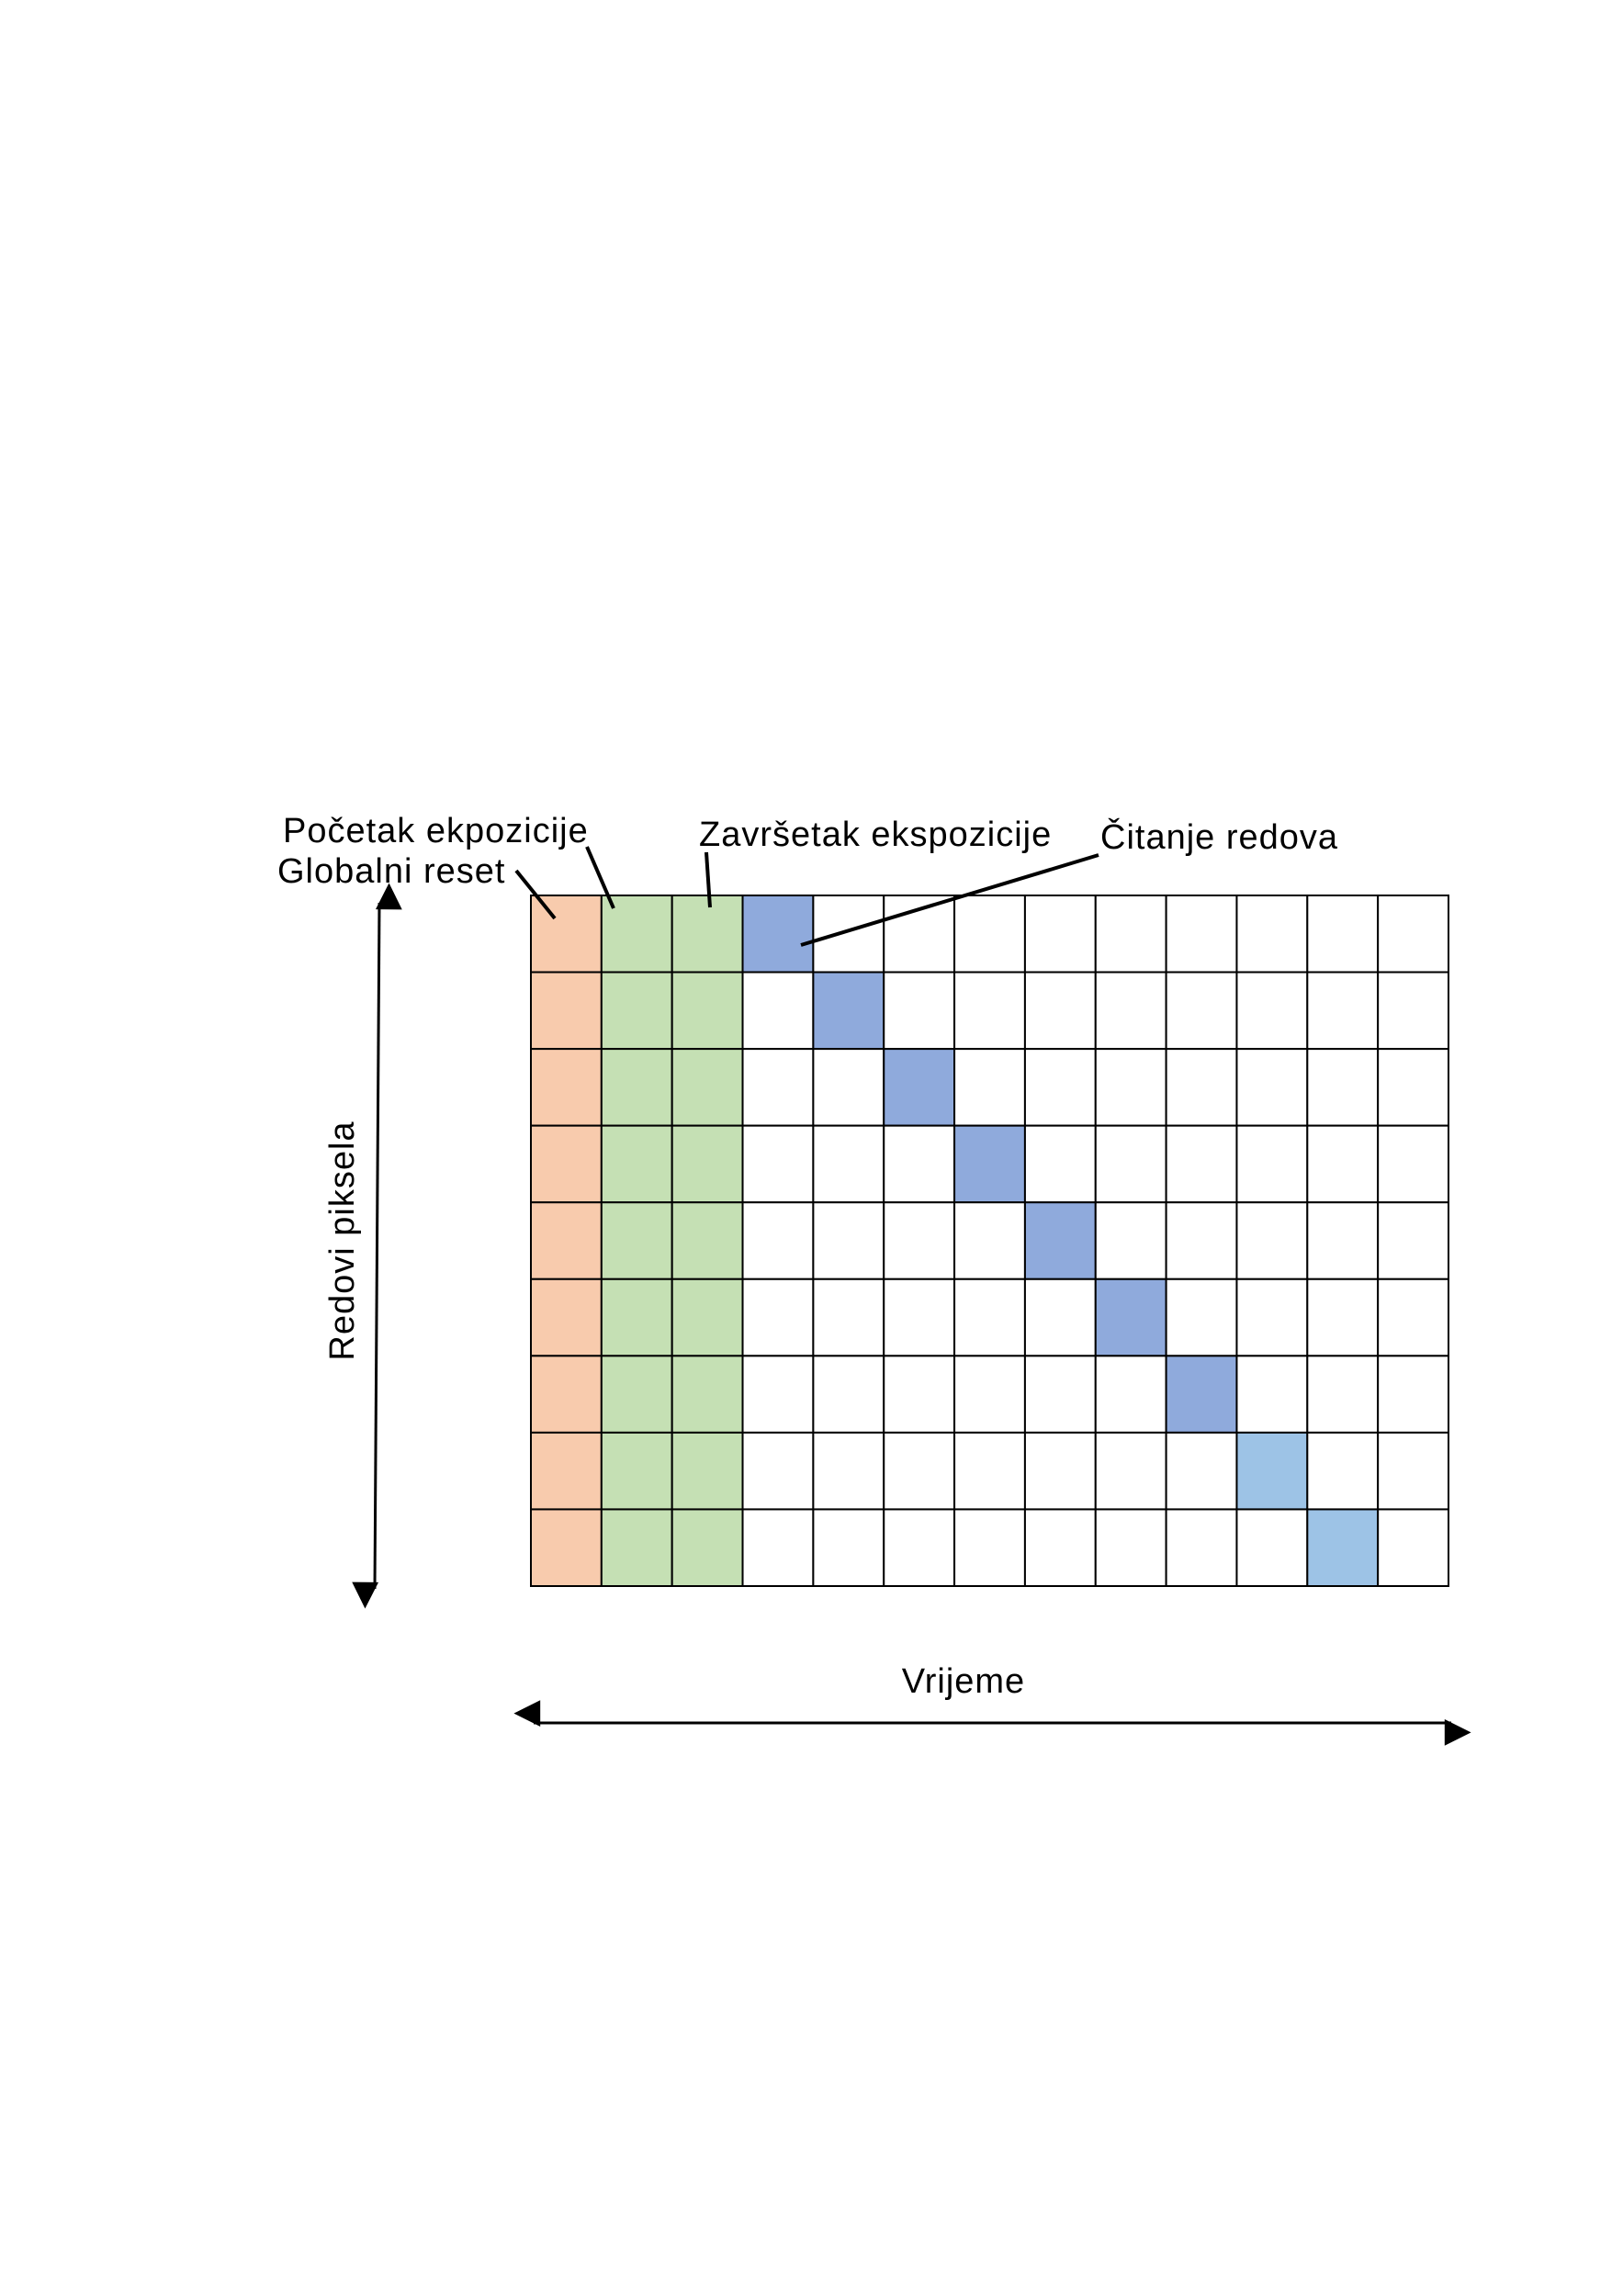 The width and height of the screenshot is (1623, 2296). I want to click on rows-arrow, so click(377, 1246).